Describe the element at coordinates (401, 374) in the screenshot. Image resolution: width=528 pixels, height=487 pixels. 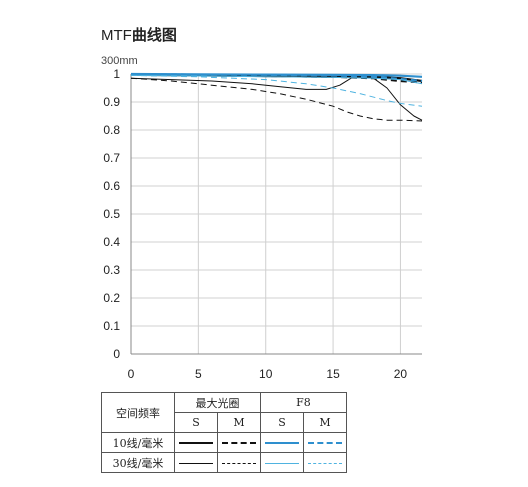
I see `x-tick-label: 20` at that location.